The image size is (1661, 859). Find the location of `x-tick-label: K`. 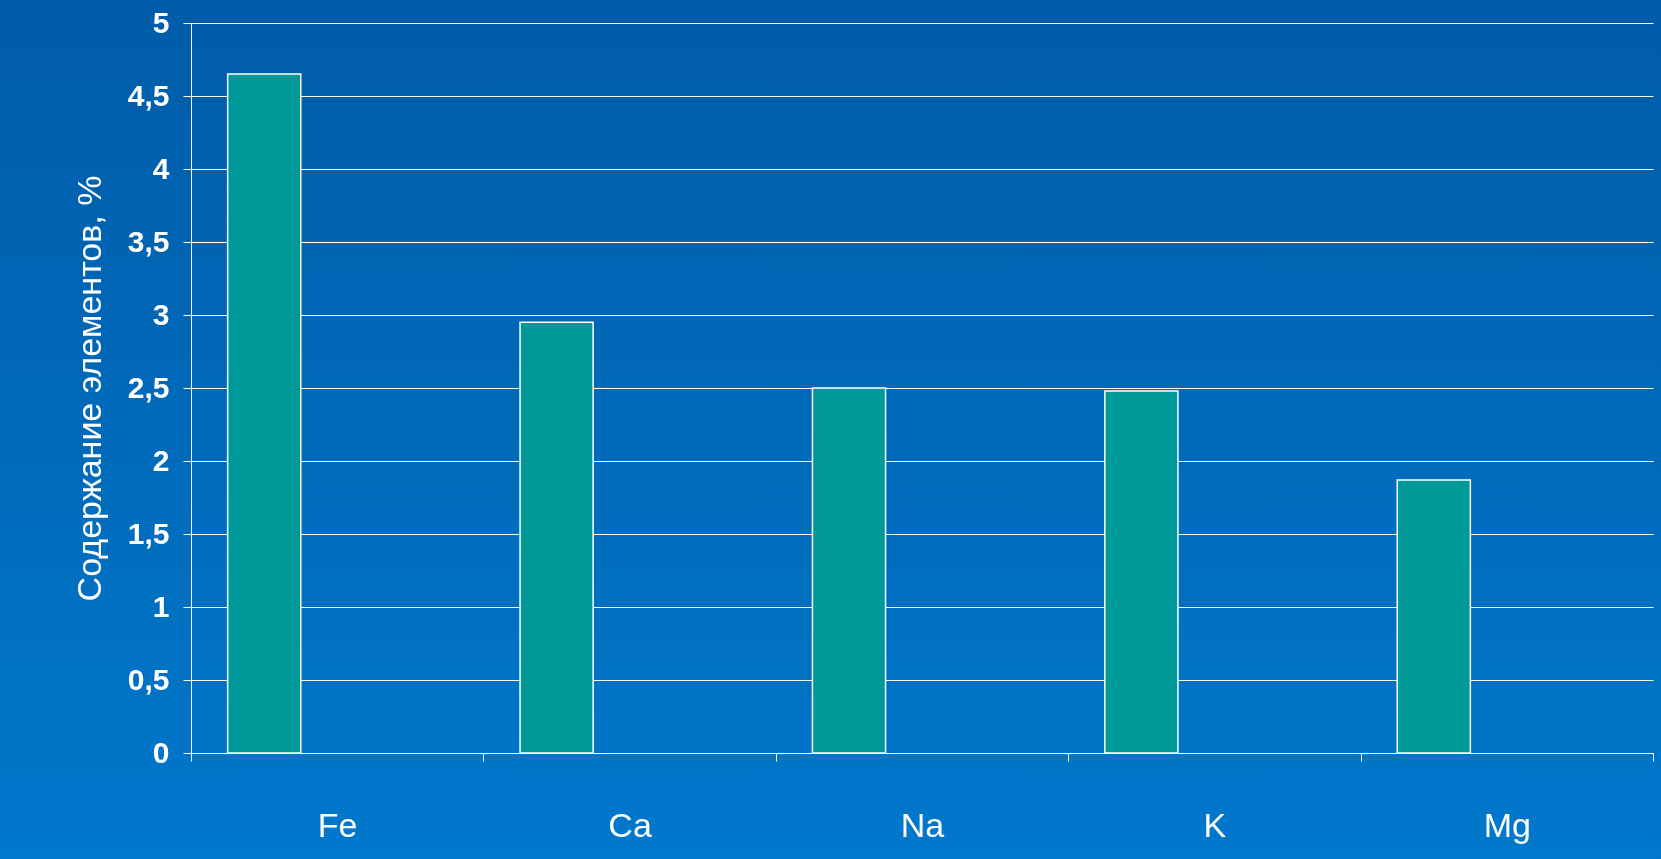

x-tick-label: K is located at coordinates (1215, 824).